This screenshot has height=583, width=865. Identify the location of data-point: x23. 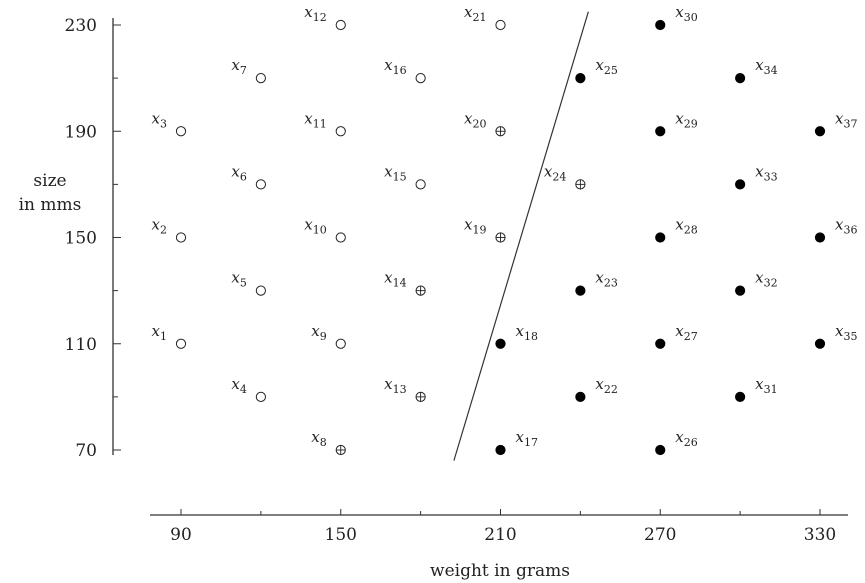
(596, 282).